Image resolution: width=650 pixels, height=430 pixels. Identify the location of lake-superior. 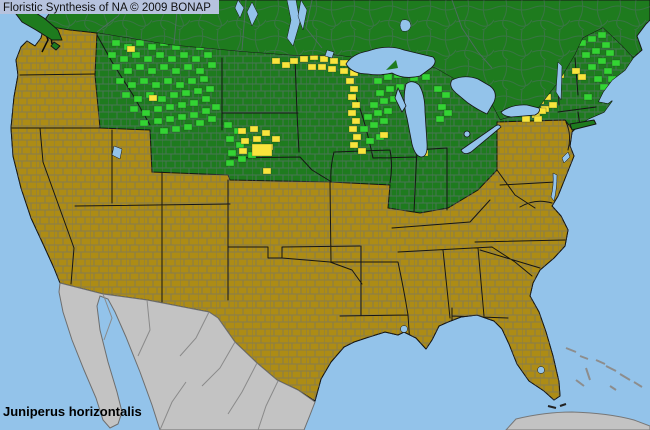
(390, 62).